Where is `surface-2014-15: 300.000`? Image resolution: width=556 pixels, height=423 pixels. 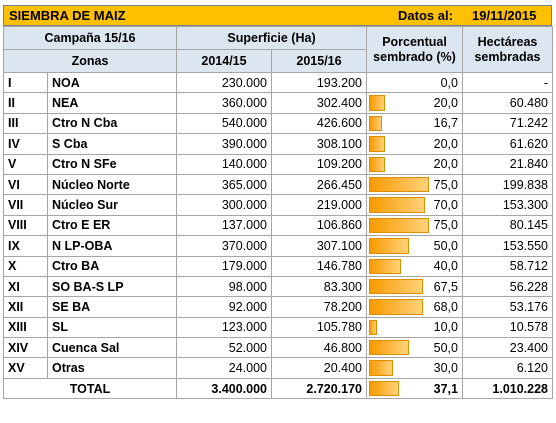 surface-2014-15: 300.000 is located at coordinates (224, 205).